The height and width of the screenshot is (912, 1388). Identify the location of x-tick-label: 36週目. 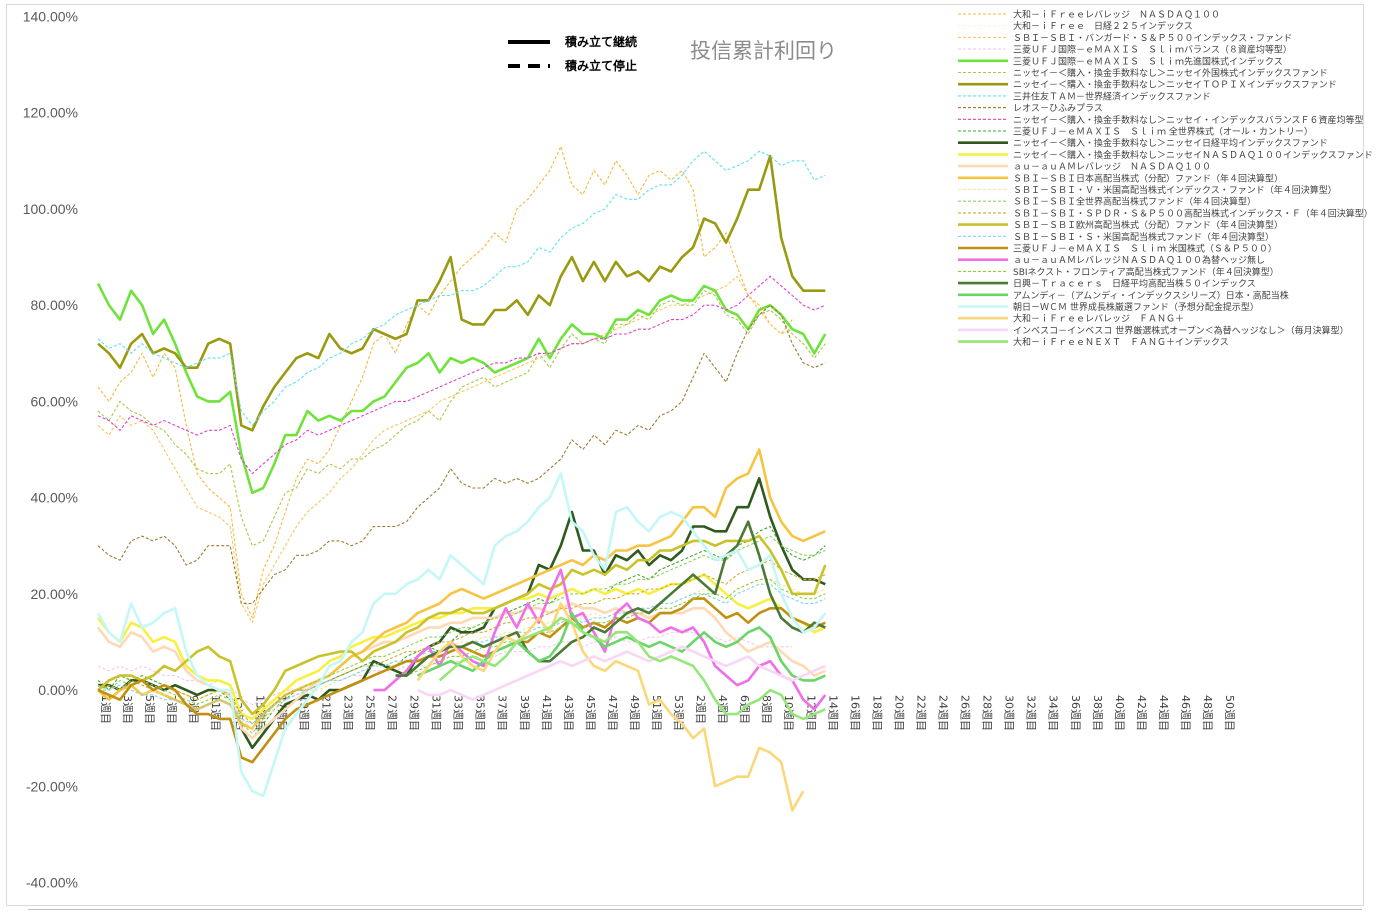
(1075, 713).